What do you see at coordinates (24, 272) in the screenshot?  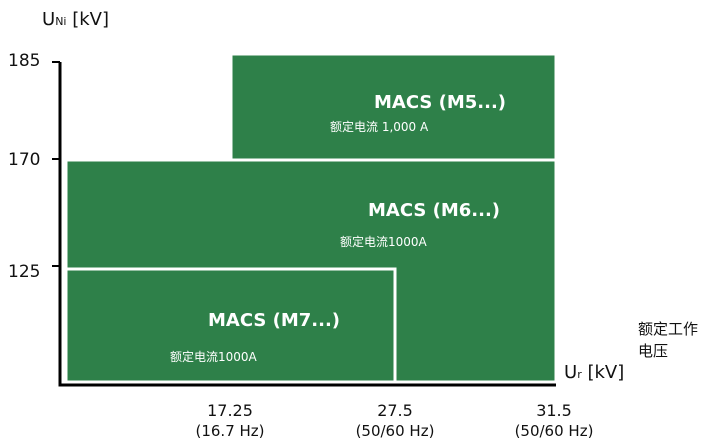 I see `y-tick-label: 125` at bounding box center [24, 272].